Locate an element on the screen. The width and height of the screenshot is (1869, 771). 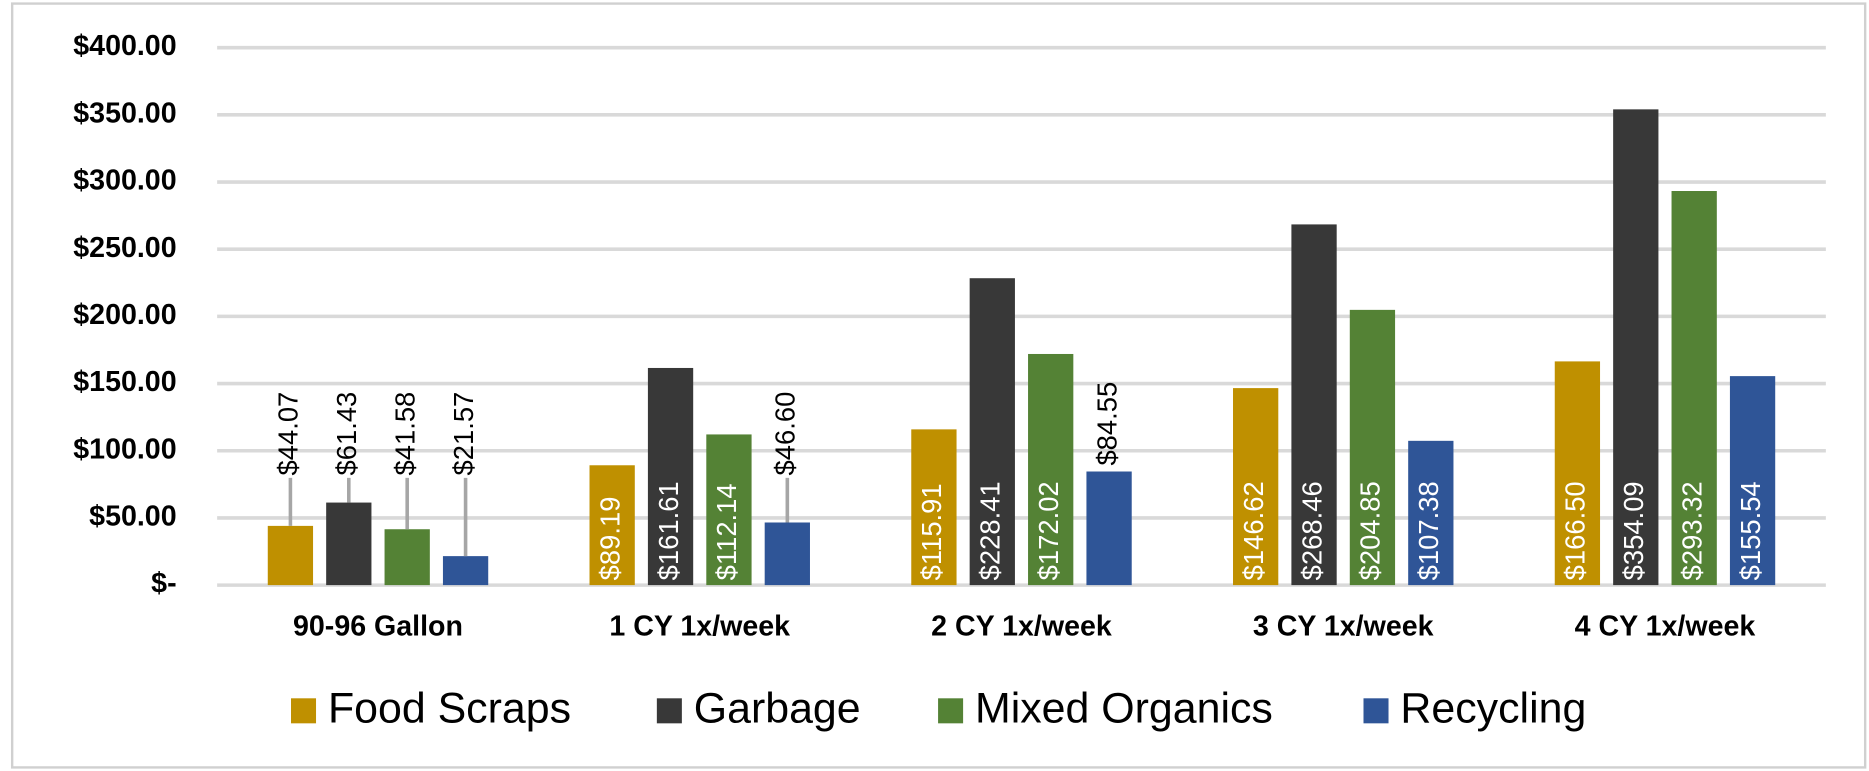
data-label: $204.85 is located at coordinates (1370, 530).